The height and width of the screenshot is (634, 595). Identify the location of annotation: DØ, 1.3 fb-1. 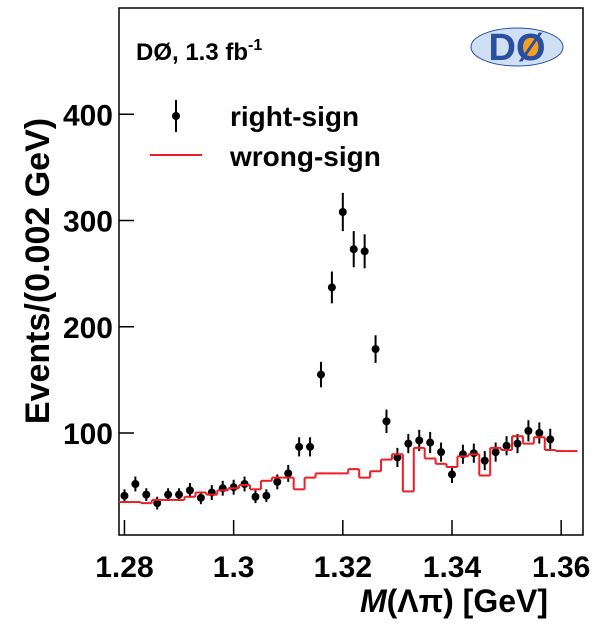
(199, 51).